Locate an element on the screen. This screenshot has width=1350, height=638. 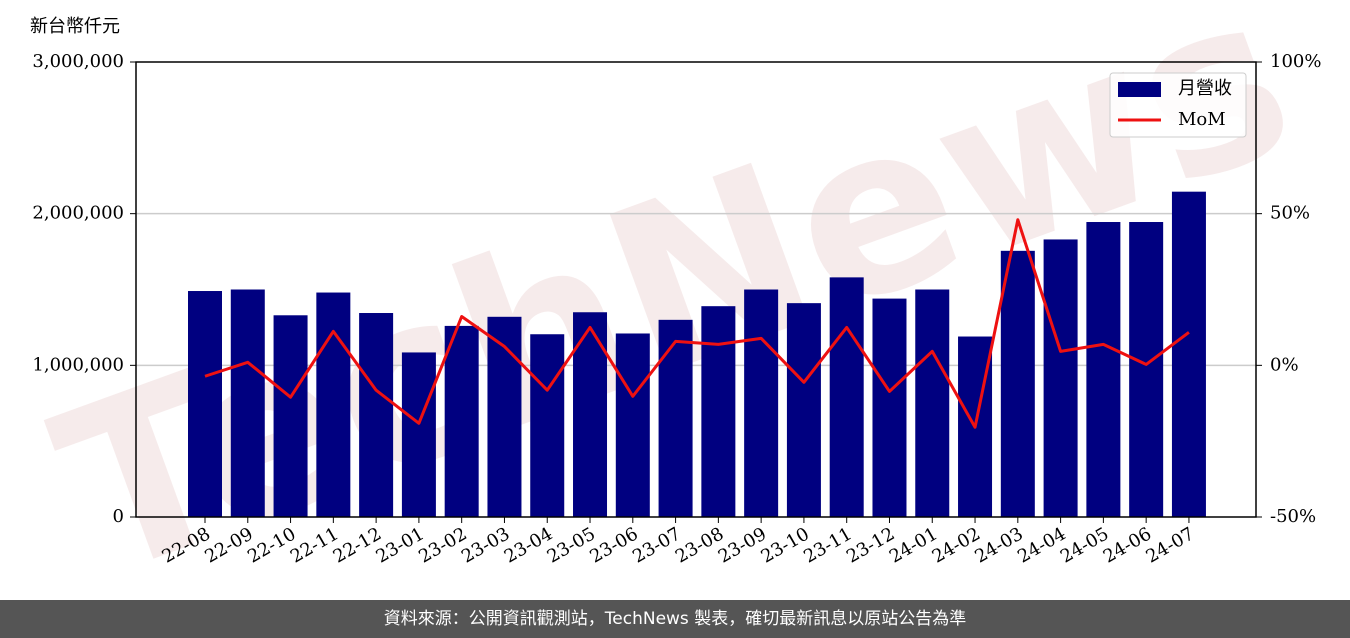
x-tick-label: 23-07 is located at coordinates (656, 545).